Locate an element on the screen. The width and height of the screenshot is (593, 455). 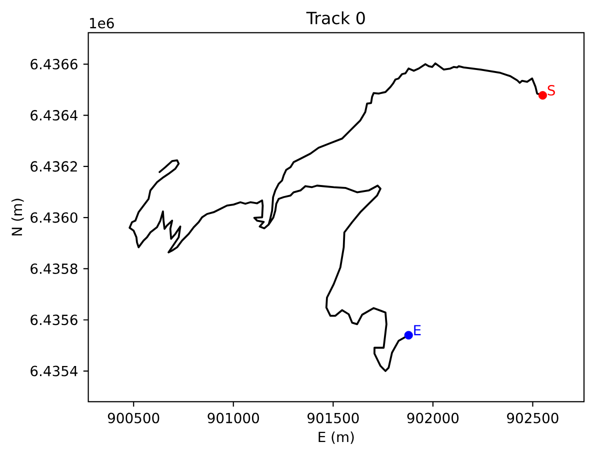
x-tick-label: 901000 is located at coordinates (233, 418).